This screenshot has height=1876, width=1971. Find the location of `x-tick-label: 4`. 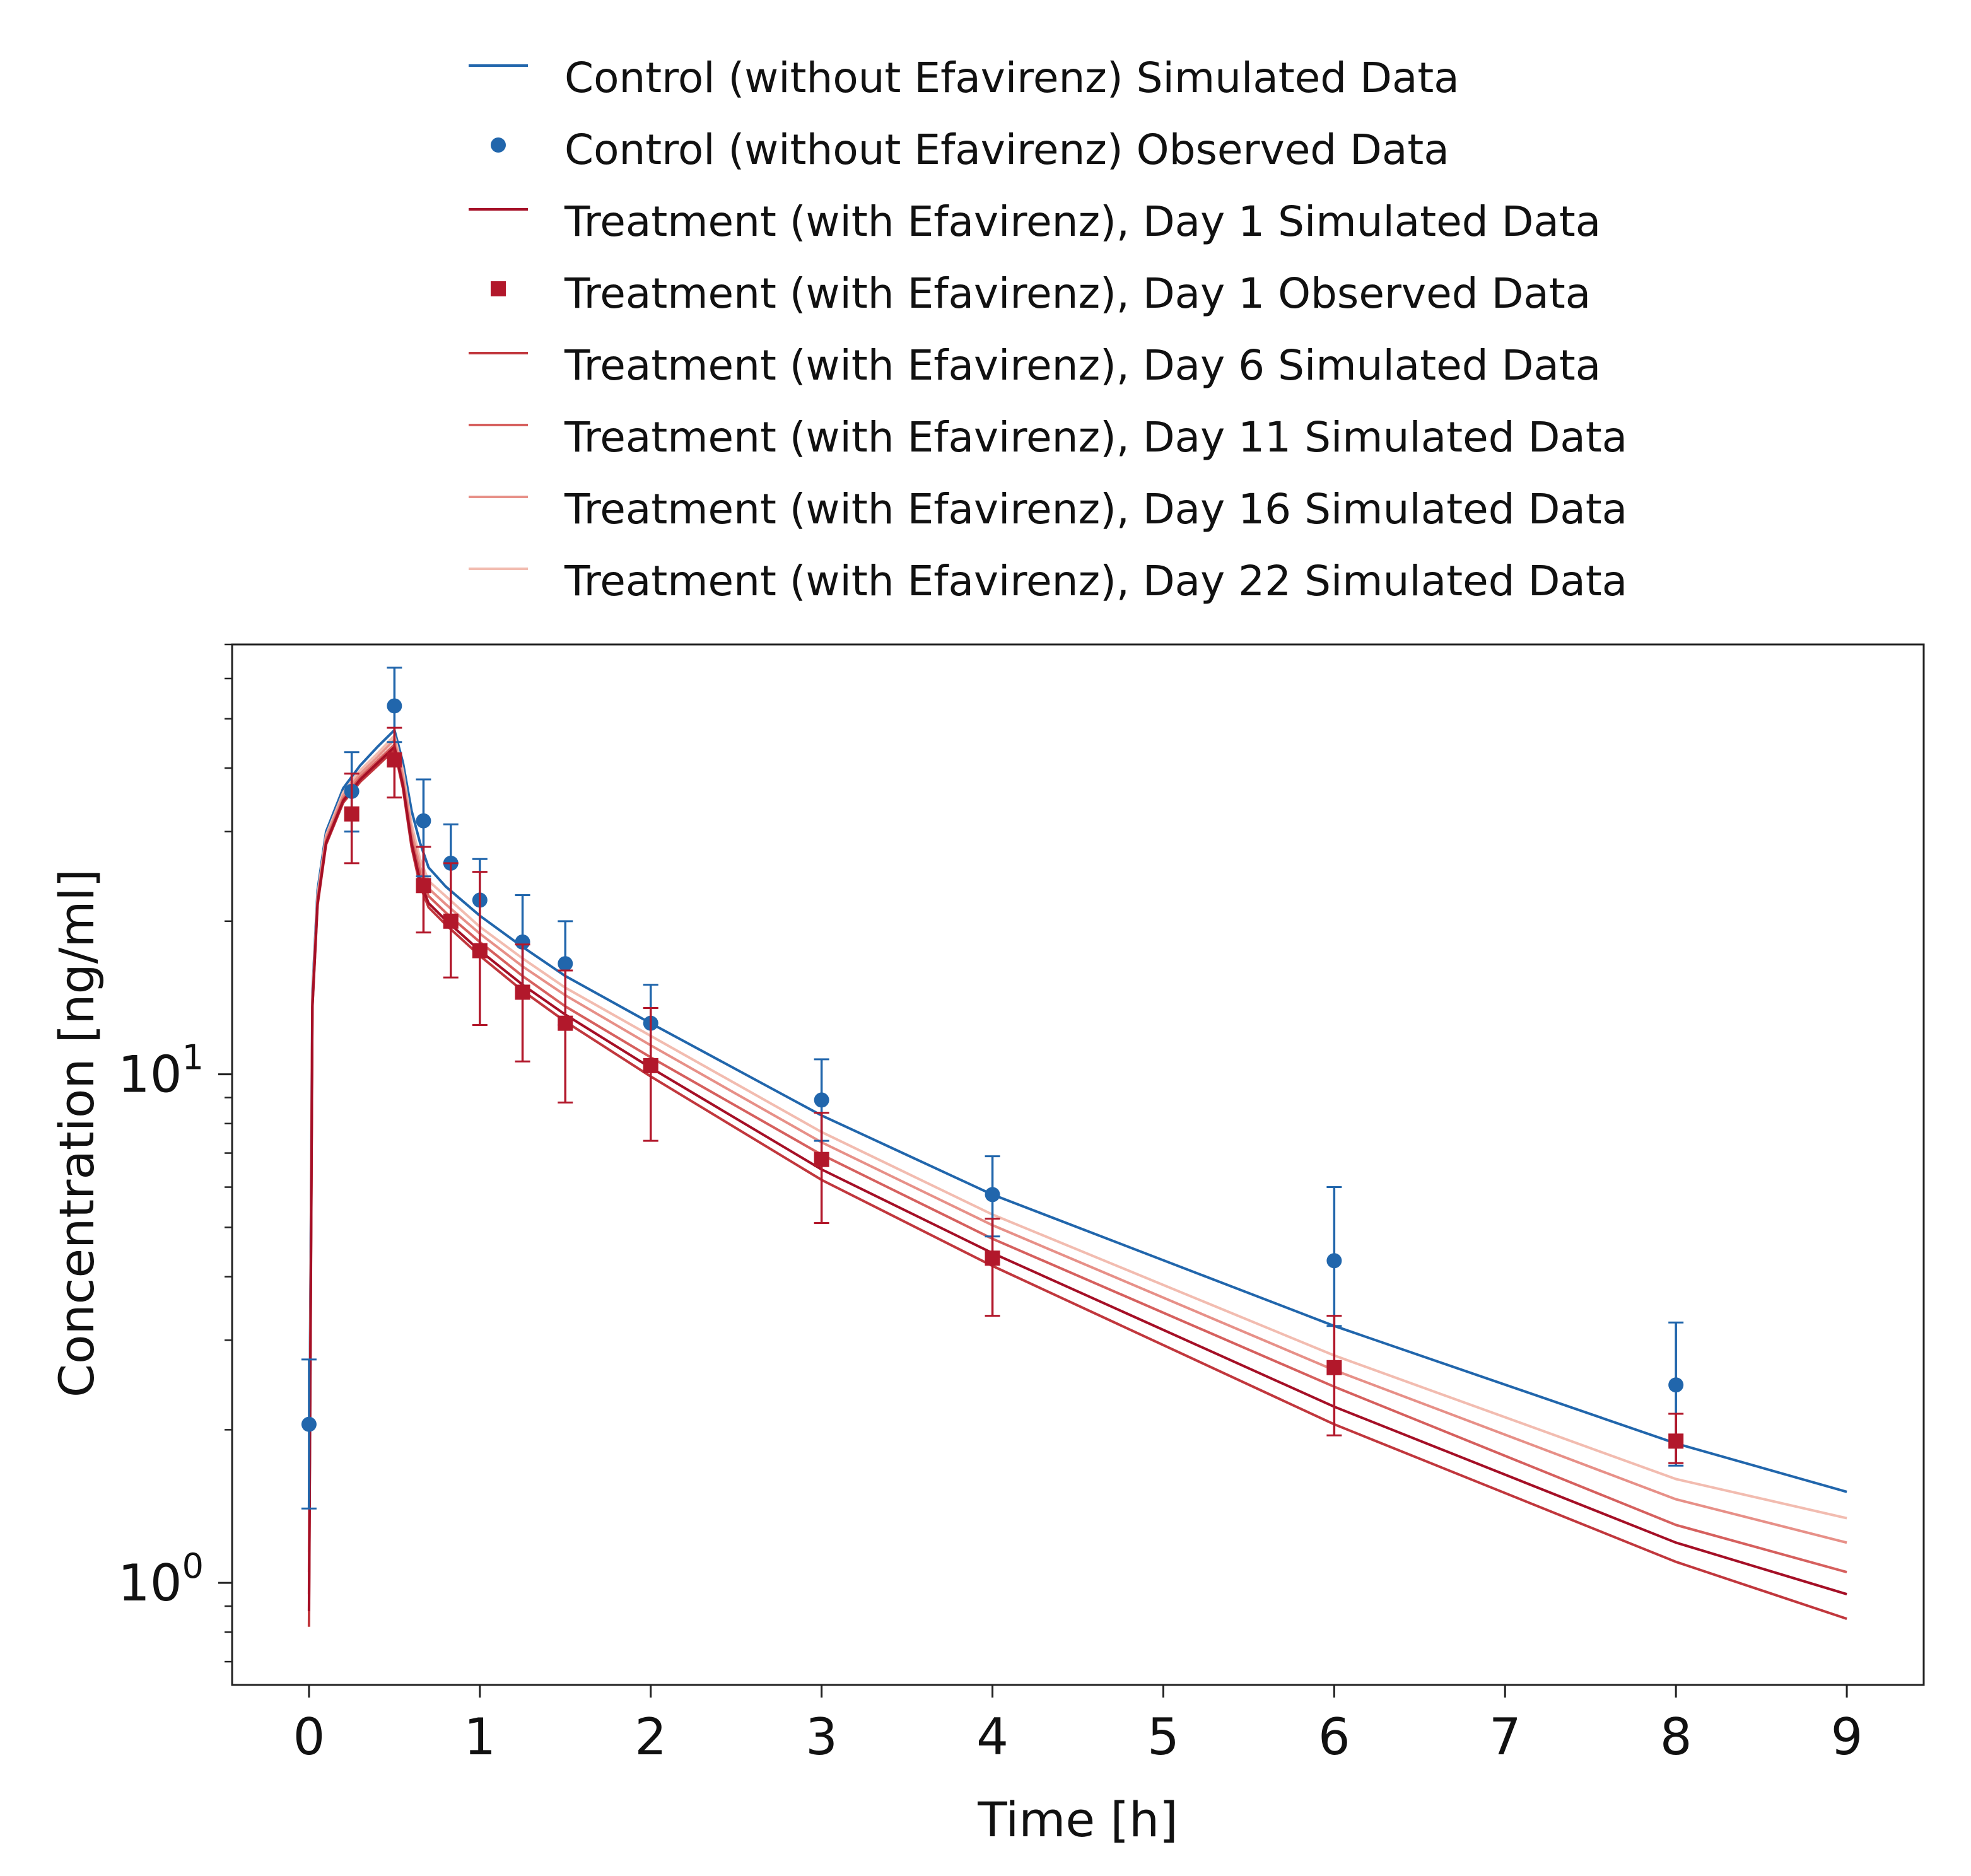

x-tick-label: 4 is located at coordinates (992, 1737).